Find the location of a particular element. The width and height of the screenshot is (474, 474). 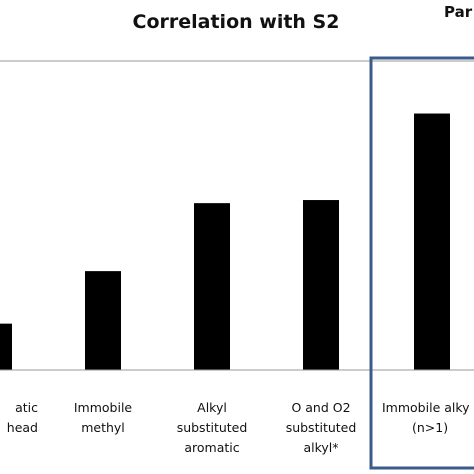

x-tick-label-1-line-1: methyl is located at coordinates (103, 427).